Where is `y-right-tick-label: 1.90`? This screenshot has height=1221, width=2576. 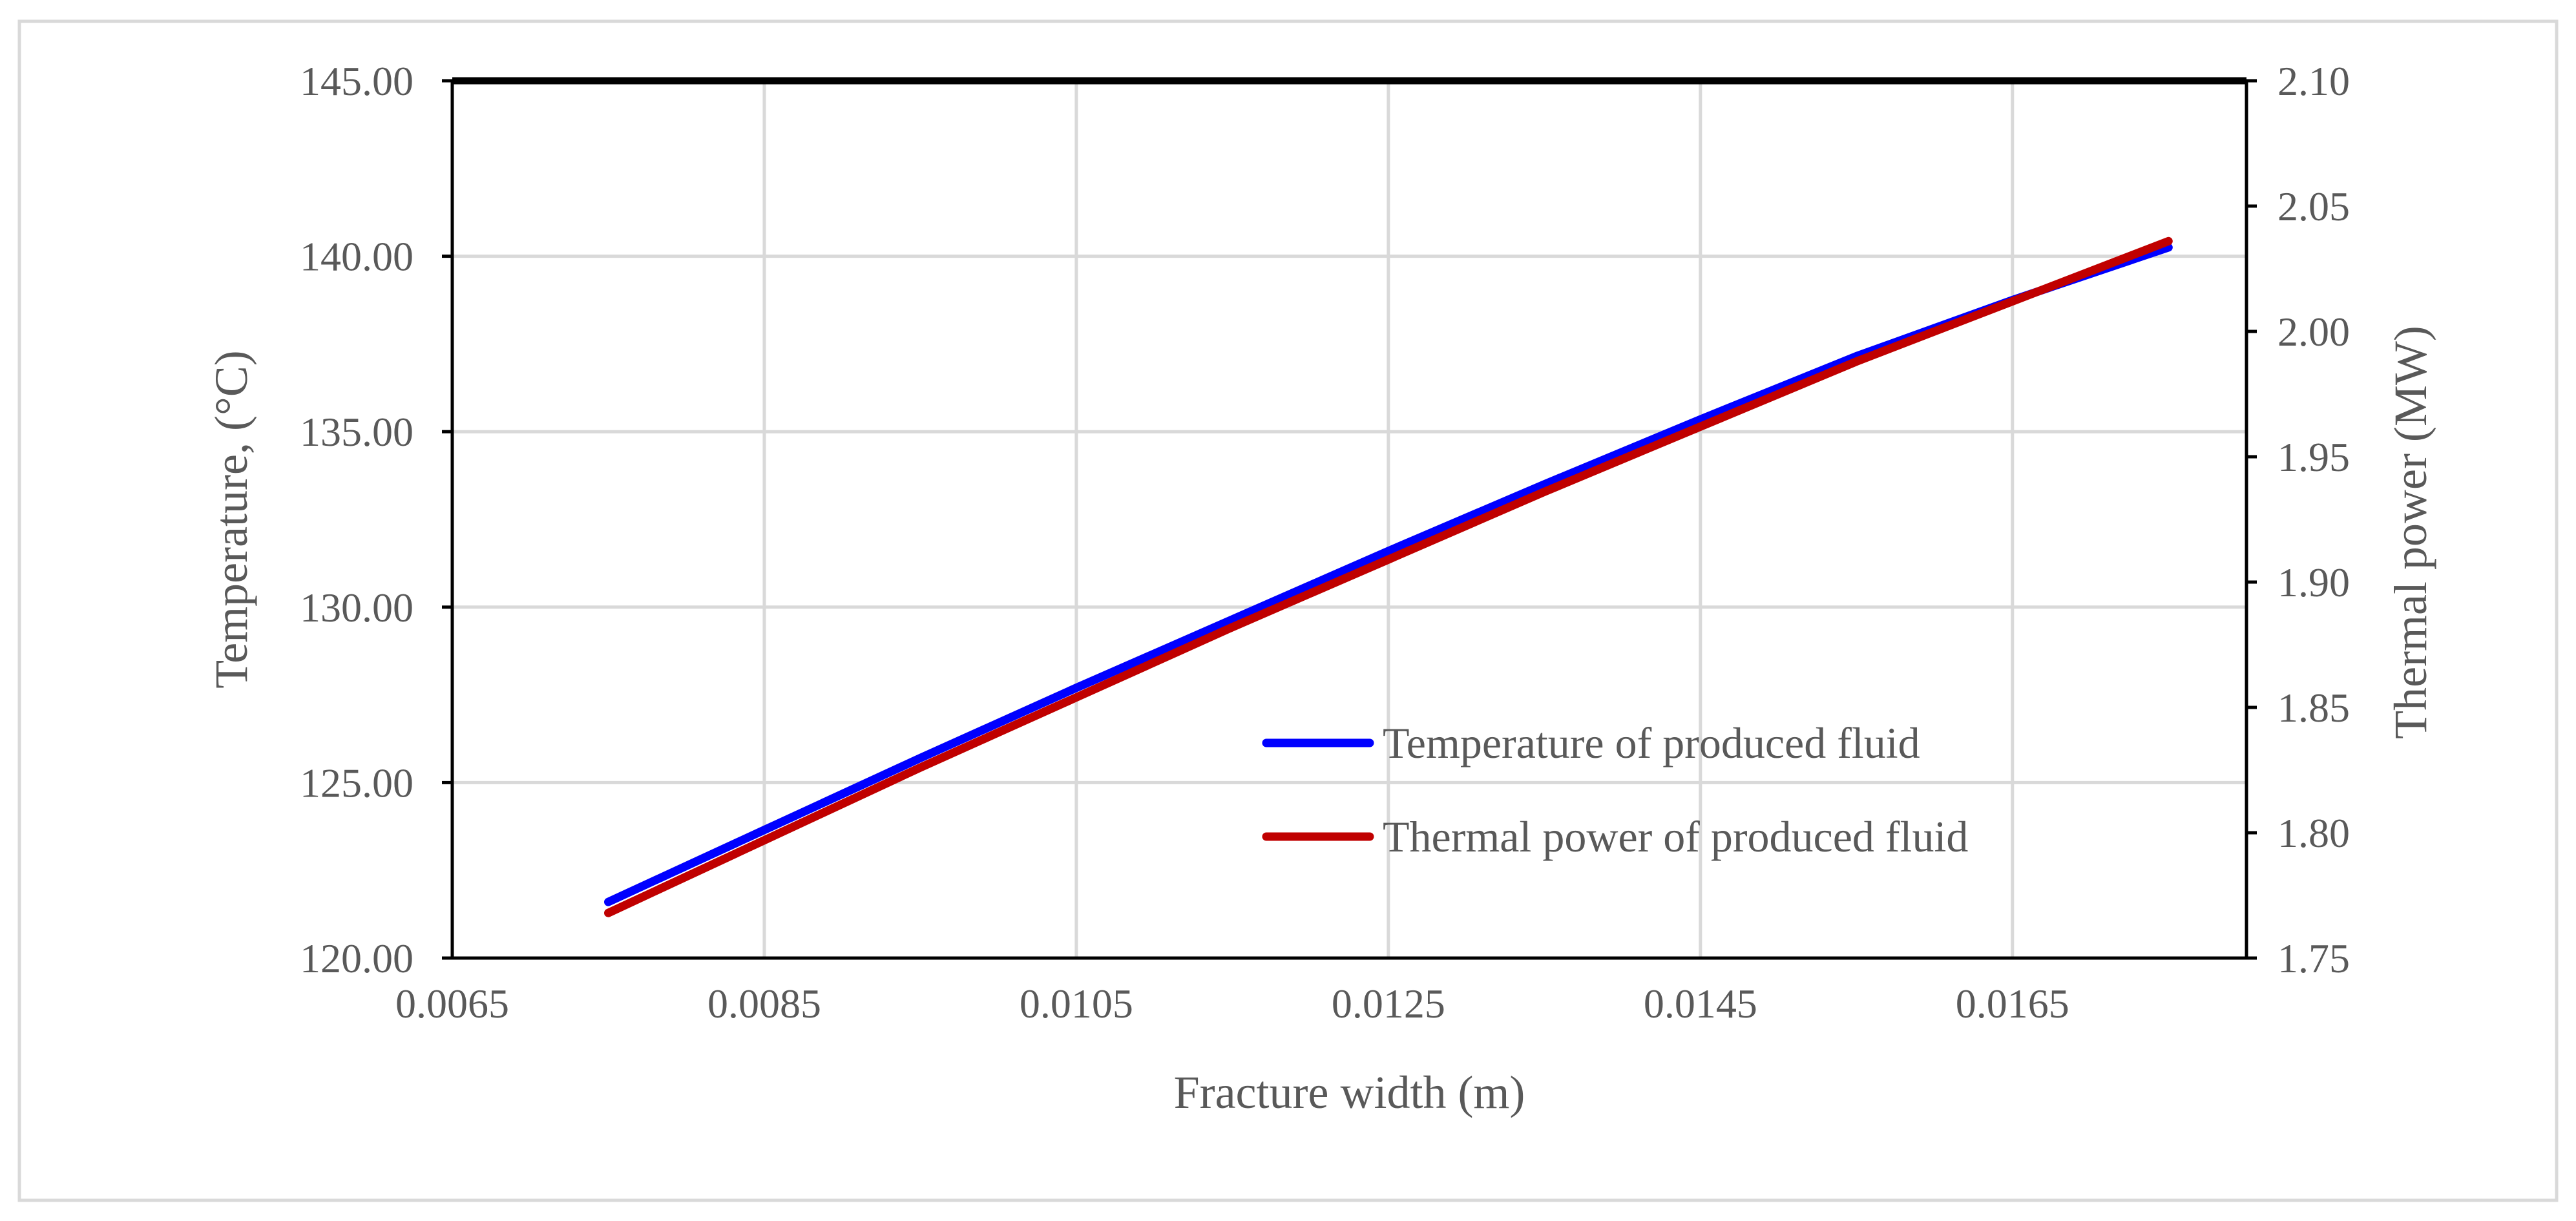 y-right-tick-label: 1.90 is located at coordinates (2314, 582).